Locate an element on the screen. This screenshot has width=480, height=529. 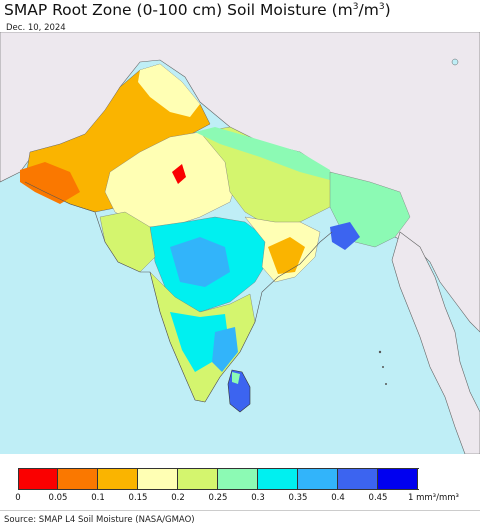
legend-tick-label: 0.15 is located at coordinates (138, 498).